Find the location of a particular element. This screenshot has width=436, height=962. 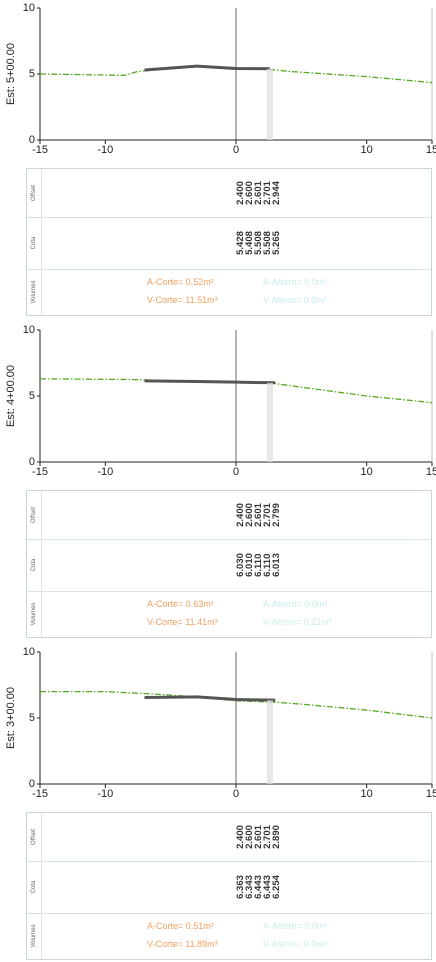

cota-values: 6.363 6.343 6.443 6.443 6.254 is located at coordinates (258, 887).